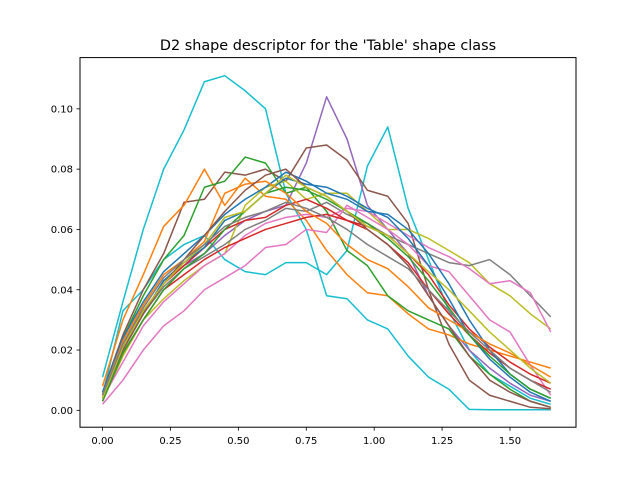 The image size is (640, 480). I want to click on x-tick-label: 0.75, so click(306, 441).